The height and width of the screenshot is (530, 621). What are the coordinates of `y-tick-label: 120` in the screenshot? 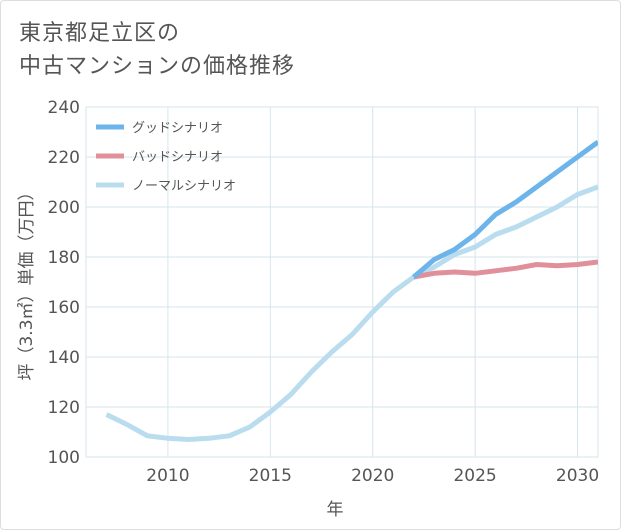 It's located at (64, 408).